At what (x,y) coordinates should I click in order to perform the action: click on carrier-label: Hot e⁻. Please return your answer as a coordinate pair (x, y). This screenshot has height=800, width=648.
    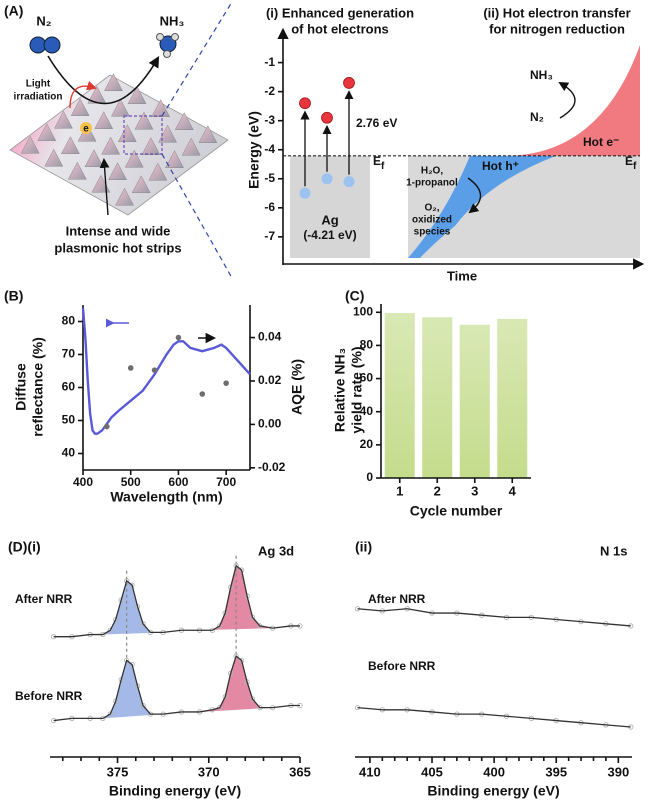
    Looking at the image, I should click on (601, 142).